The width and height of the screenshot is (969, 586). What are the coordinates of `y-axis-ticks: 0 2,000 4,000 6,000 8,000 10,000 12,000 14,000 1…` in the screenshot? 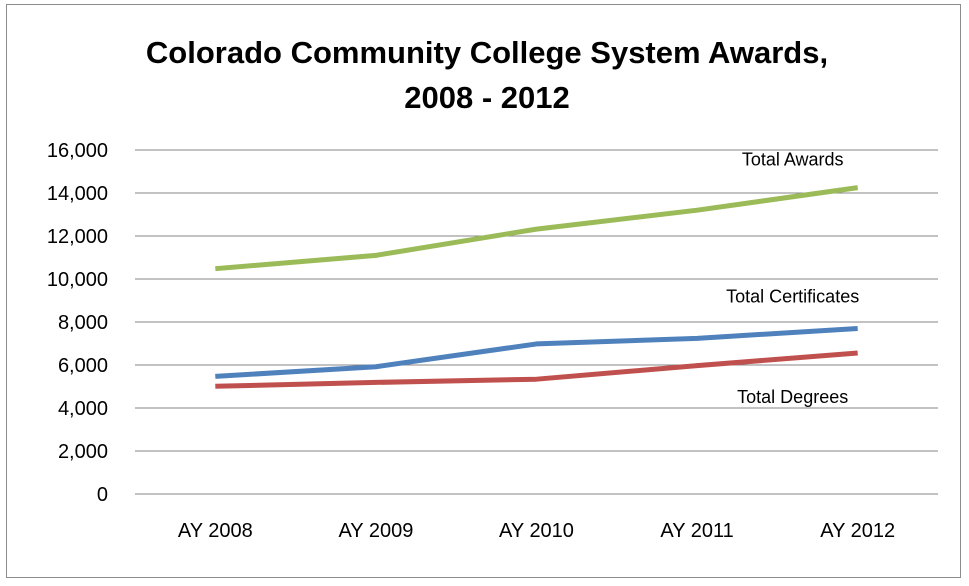 It's located at (77, 323).